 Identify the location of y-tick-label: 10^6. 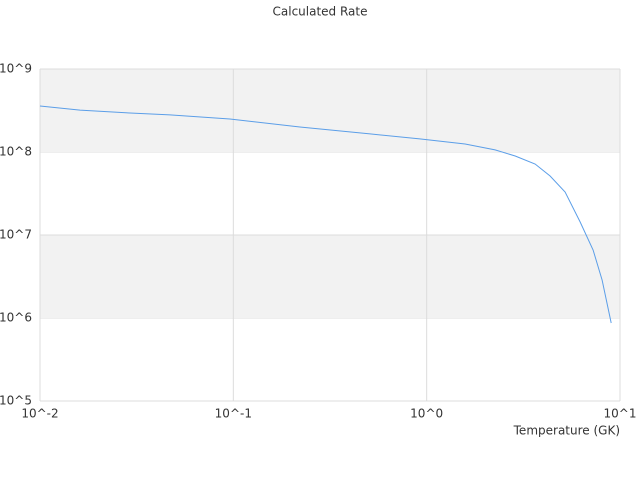
(16, 318).